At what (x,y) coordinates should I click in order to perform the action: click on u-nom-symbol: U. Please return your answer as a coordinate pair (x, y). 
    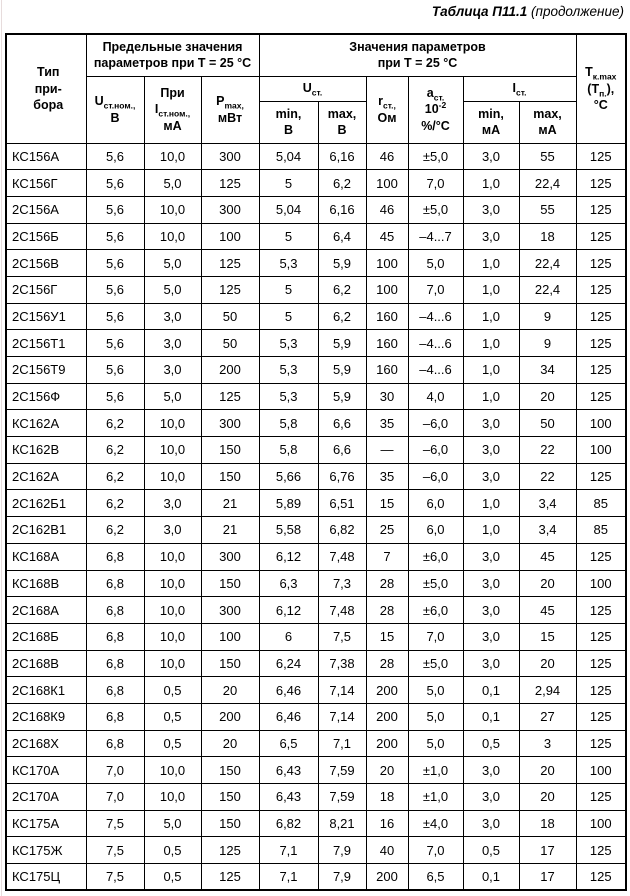
    Looking at the image, I should click on (99, 101).